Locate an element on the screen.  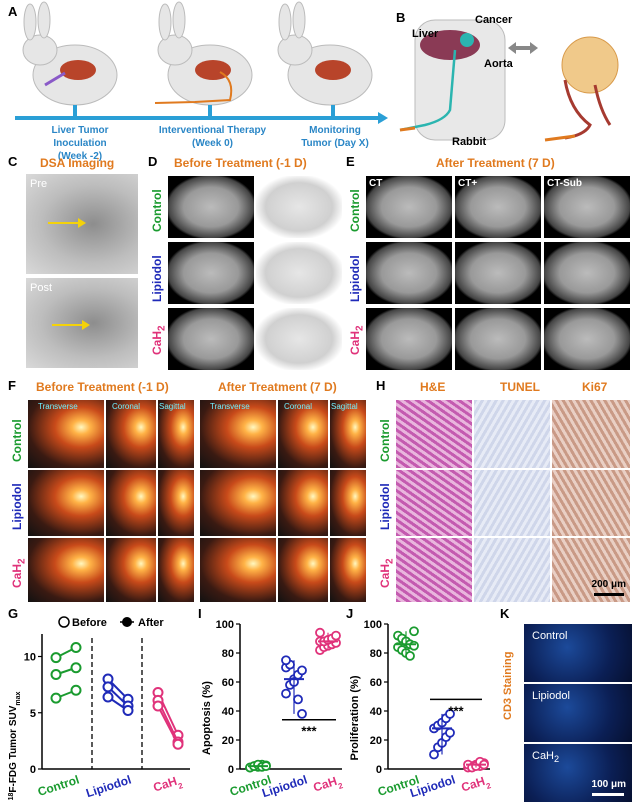
anatomy-label-liver: Liver is located at coordinates (425, 34).